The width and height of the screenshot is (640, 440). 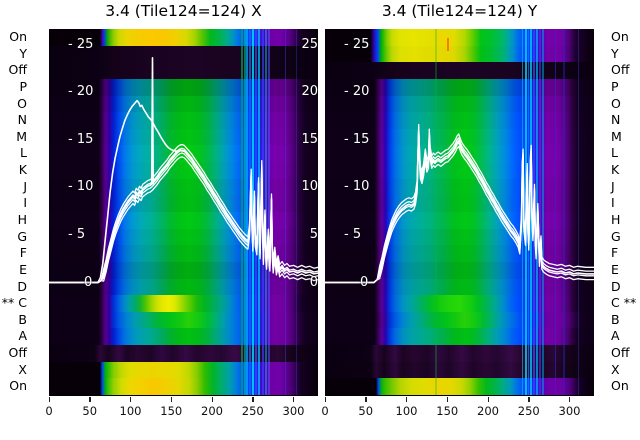 I want to click on row-label-right-17: B, so click(x=615, y=319).